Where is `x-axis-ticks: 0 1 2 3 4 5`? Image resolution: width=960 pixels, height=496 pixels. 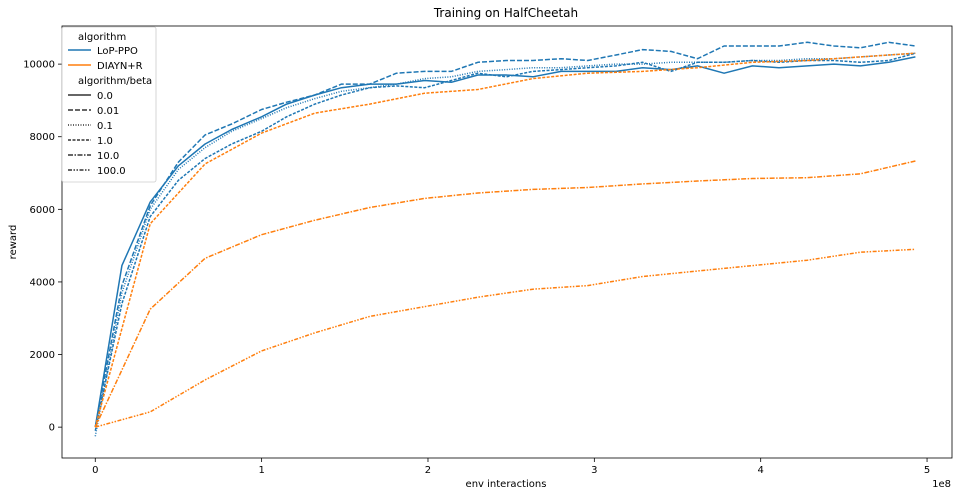 x-axis-ticks: 0 1 2 3 4 5 is located at coordinates (511, 467).